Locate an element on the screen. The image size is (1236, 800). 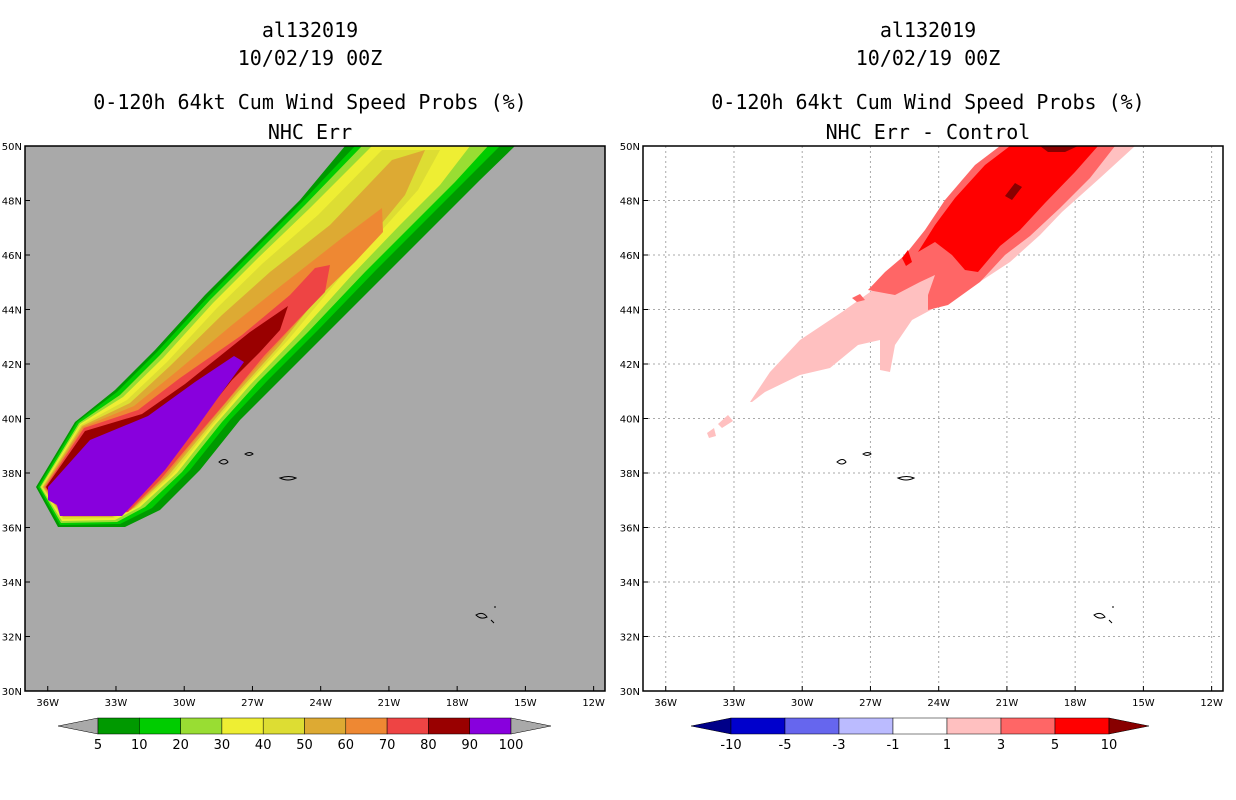
colorbar-label: 70 is located at coordinates (387, 745).